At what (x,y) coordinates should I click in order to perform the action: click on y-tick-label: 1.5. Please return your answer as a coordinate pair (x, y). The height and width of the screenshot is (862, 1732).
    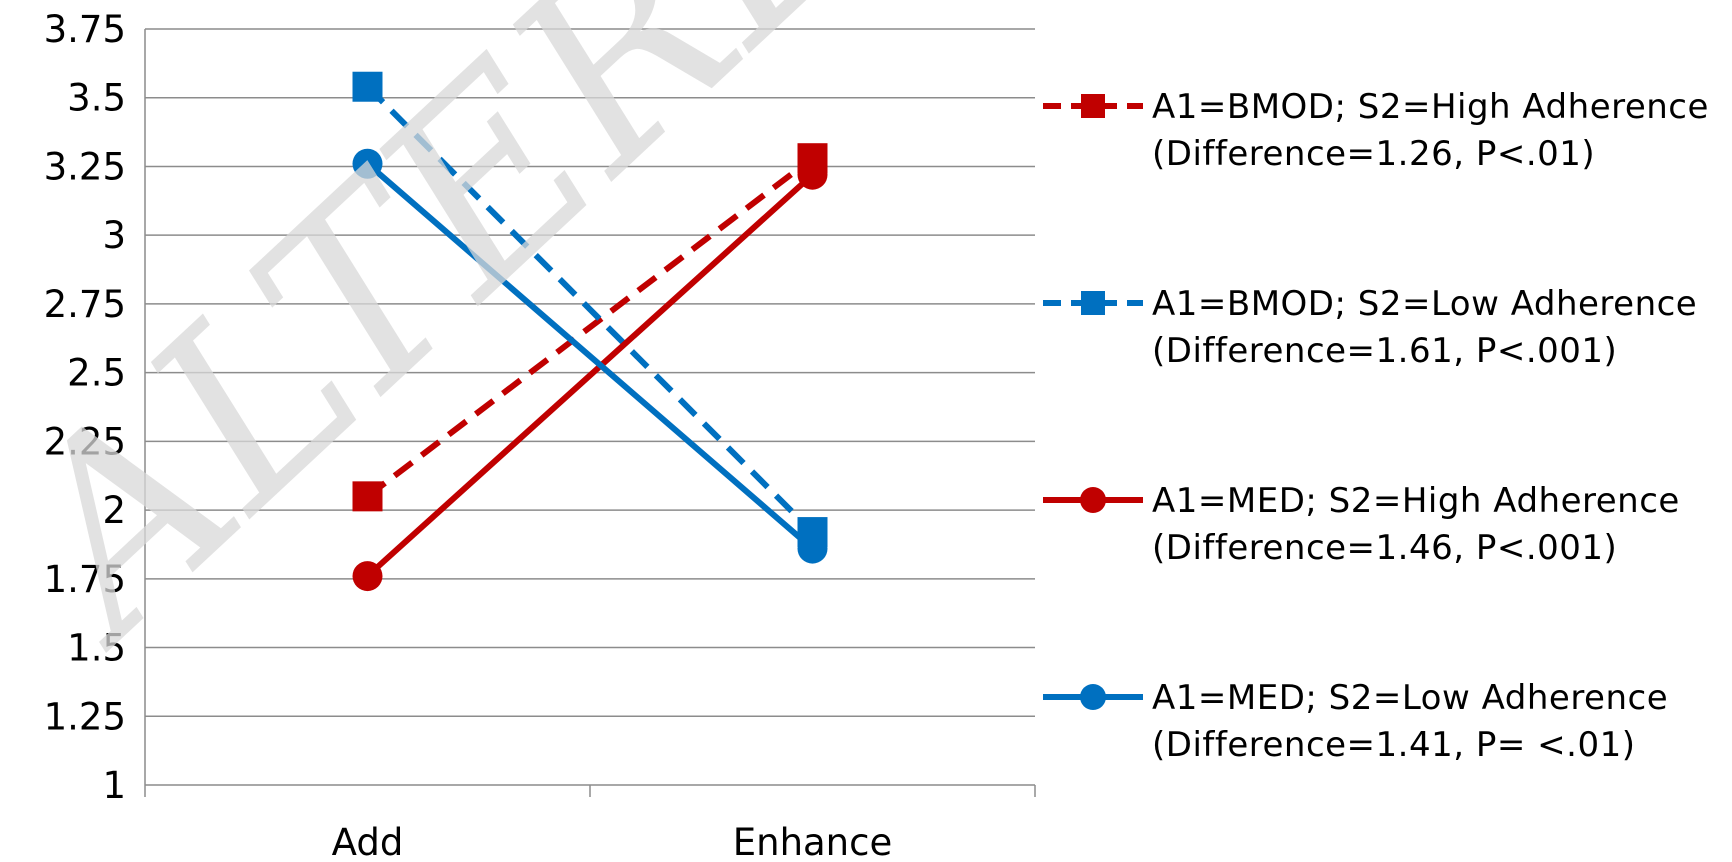
    Looking at the image, I should click on (96, 648).